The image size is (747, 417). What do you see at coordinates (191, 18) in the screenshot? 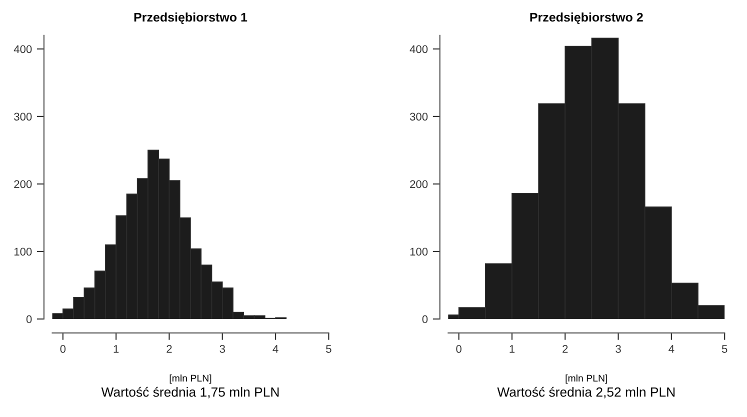
I see `chart-title: Przedsiębiorstwo 1` at bounding box center [191, 18].